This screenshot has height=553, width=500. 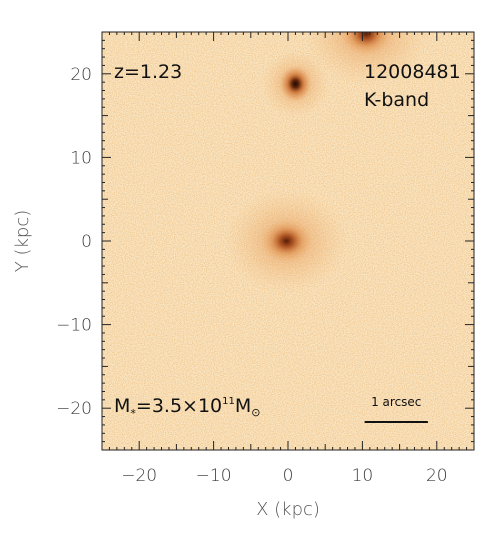 I want to click on source-halo, so click(x=366, y=59).